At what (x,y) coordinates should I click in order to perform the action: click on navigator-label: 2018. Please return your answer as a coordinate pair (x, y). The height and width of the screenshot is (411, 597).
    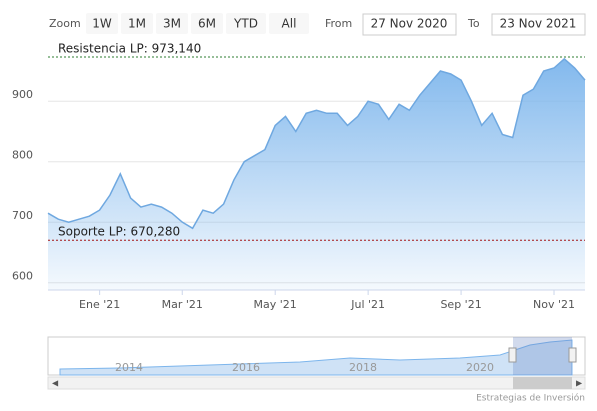
    Looking at the image, I should click on (363, 367).